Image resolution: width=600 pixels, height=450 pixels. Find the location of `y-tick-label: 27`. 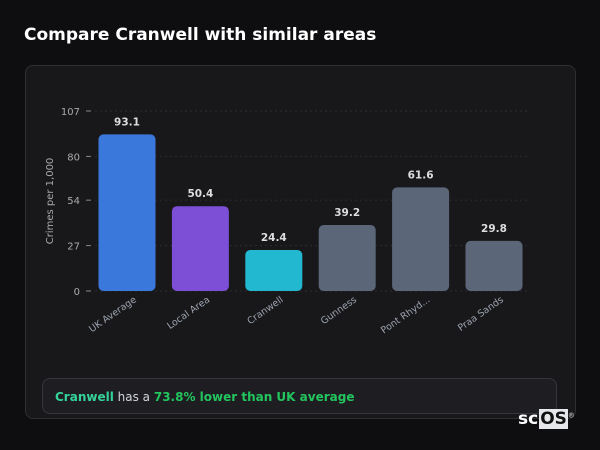

y-tick-label: 27 is located at coordinates (73, 247).